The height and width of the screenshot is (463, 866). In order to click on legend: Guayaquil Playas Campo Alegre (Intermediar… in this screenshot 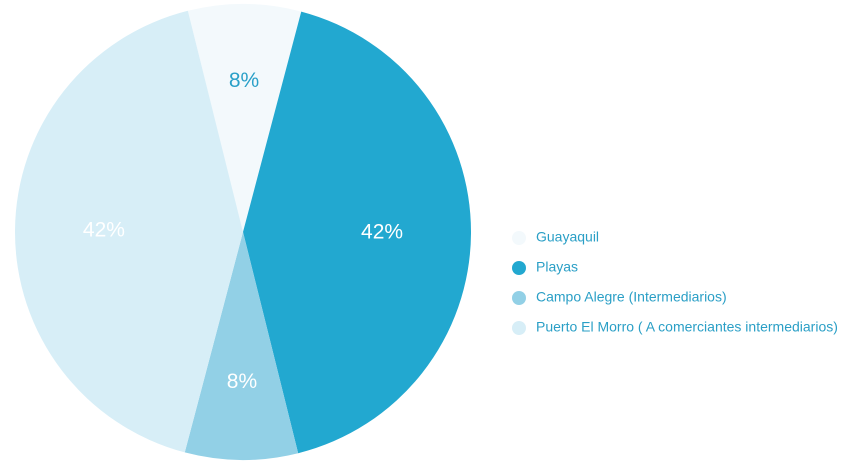, I will do `click(675, 282)`.